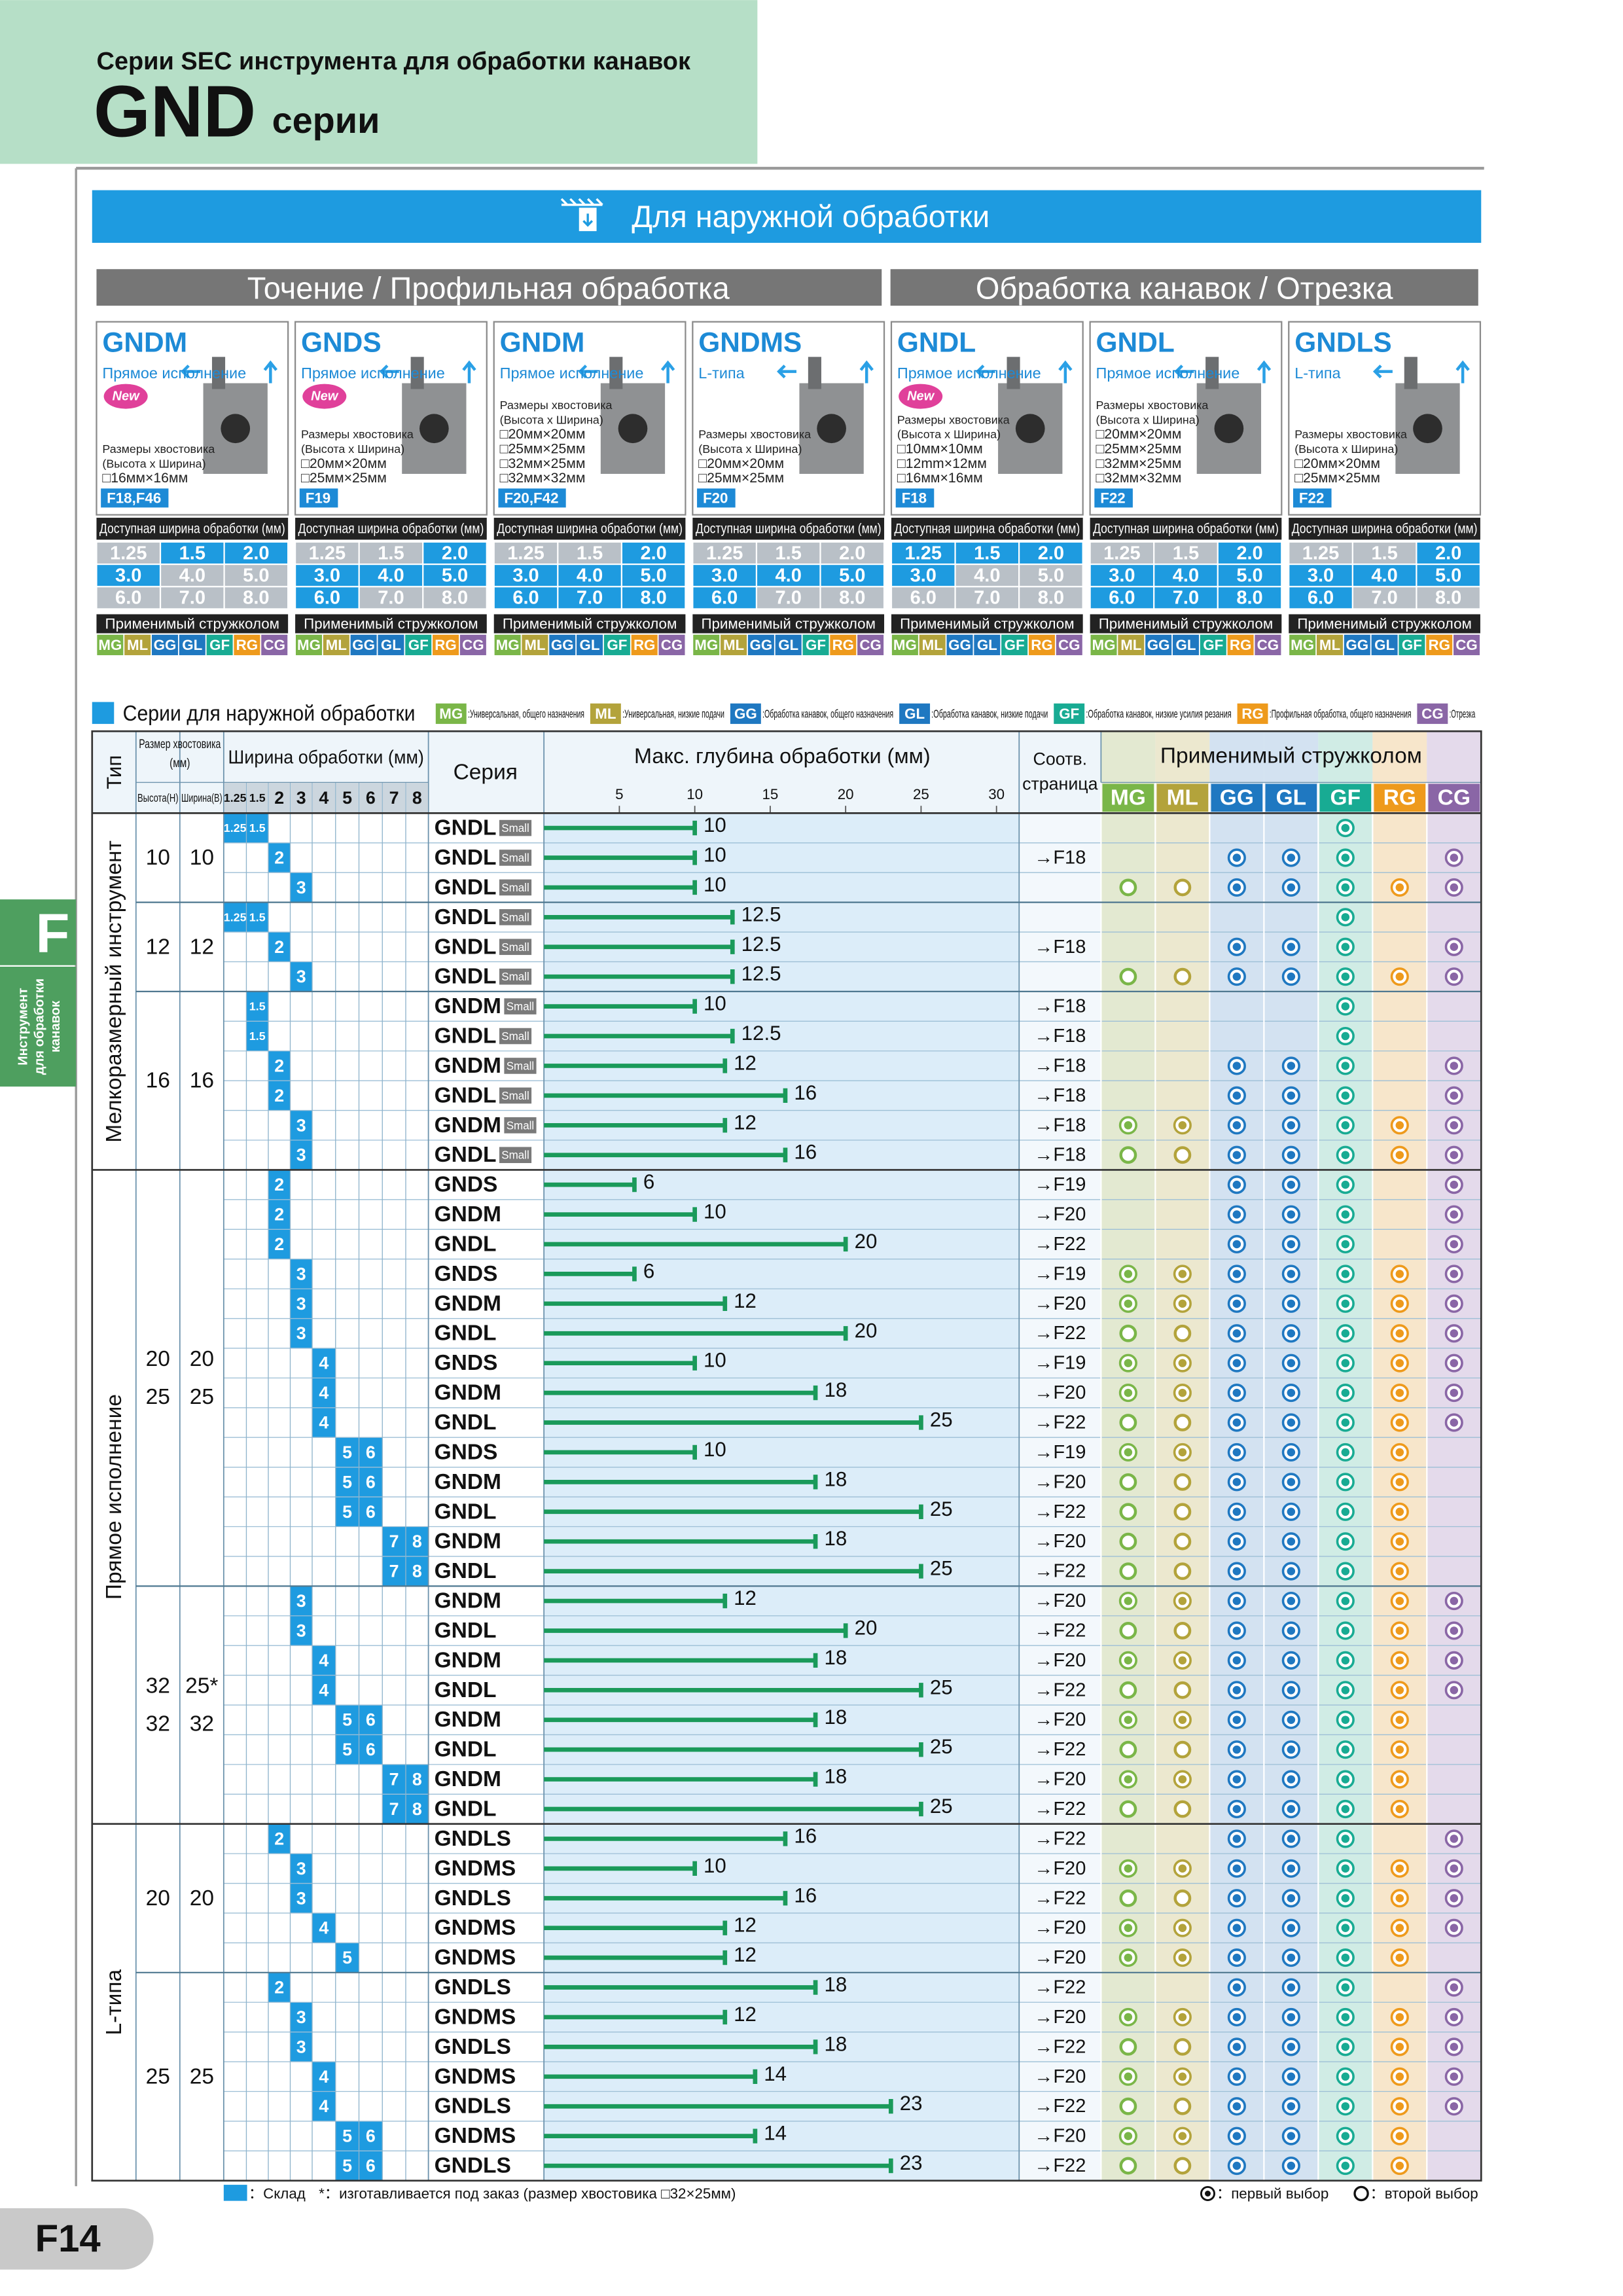 The height and width of the screenshot is (2296, 1623). What do you see at coordinates (158, 449) in the screenshot?
I see `card-size-label: Размеры хвостовика` at bounding box center [158, 449].